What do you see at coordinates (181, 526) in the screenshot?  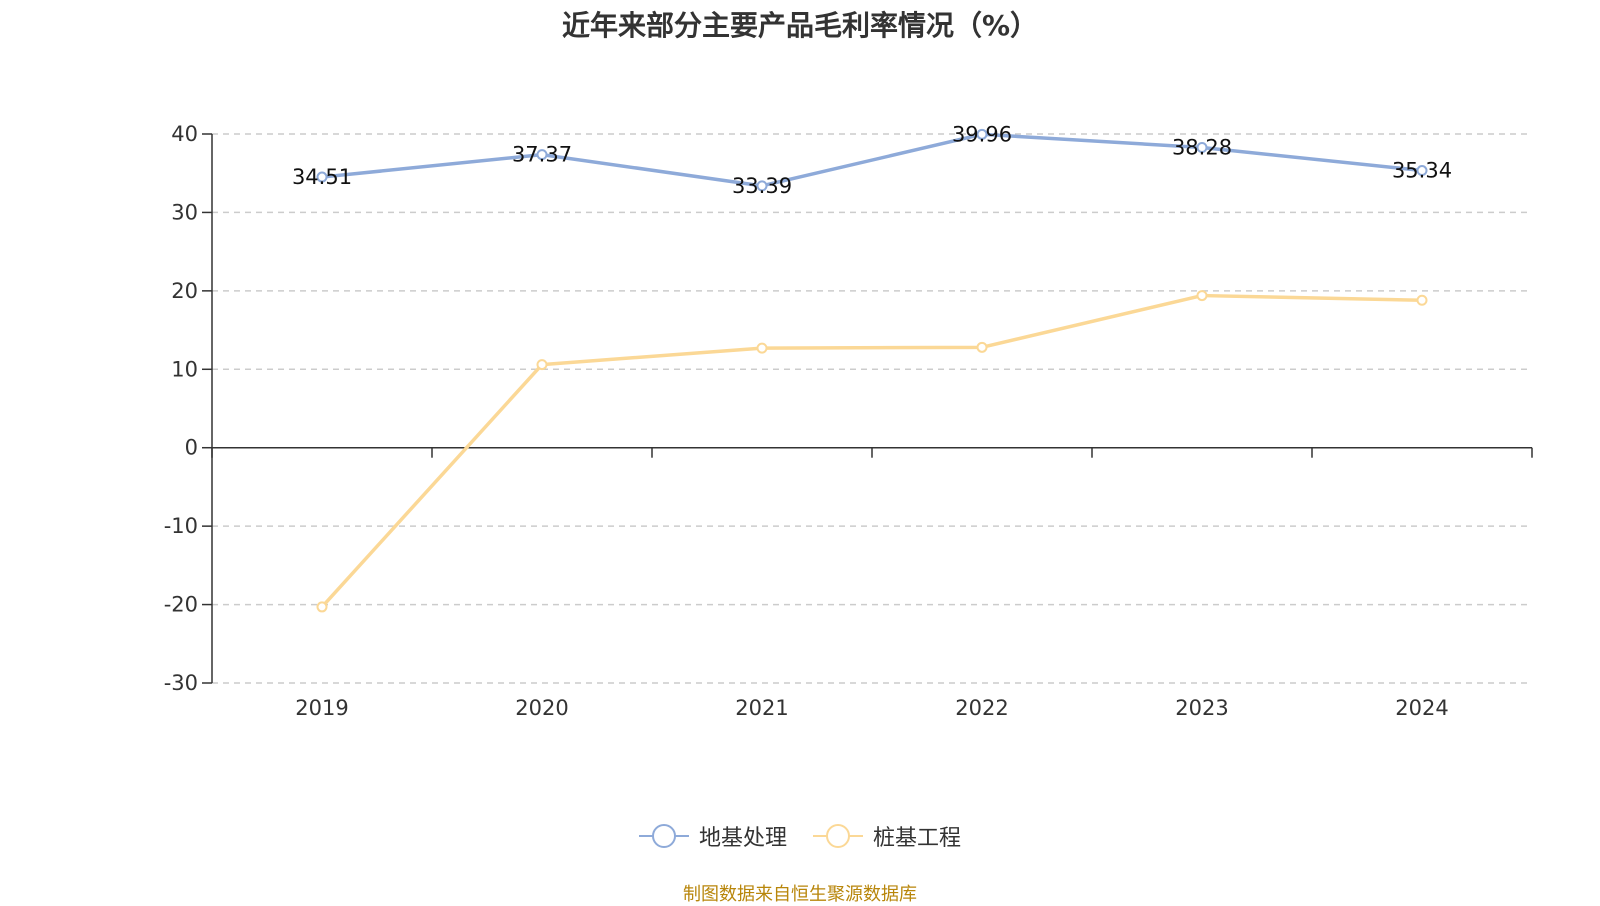 I see `y-tick-label: -10` at bounding box center [181, 526].